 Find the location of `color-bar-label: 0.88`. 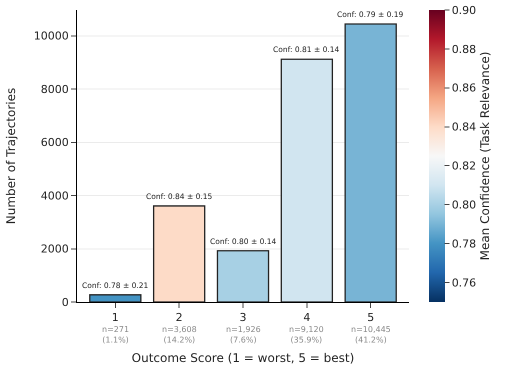

color-bar-label: 0.88 is located at coordinates (464, 49).